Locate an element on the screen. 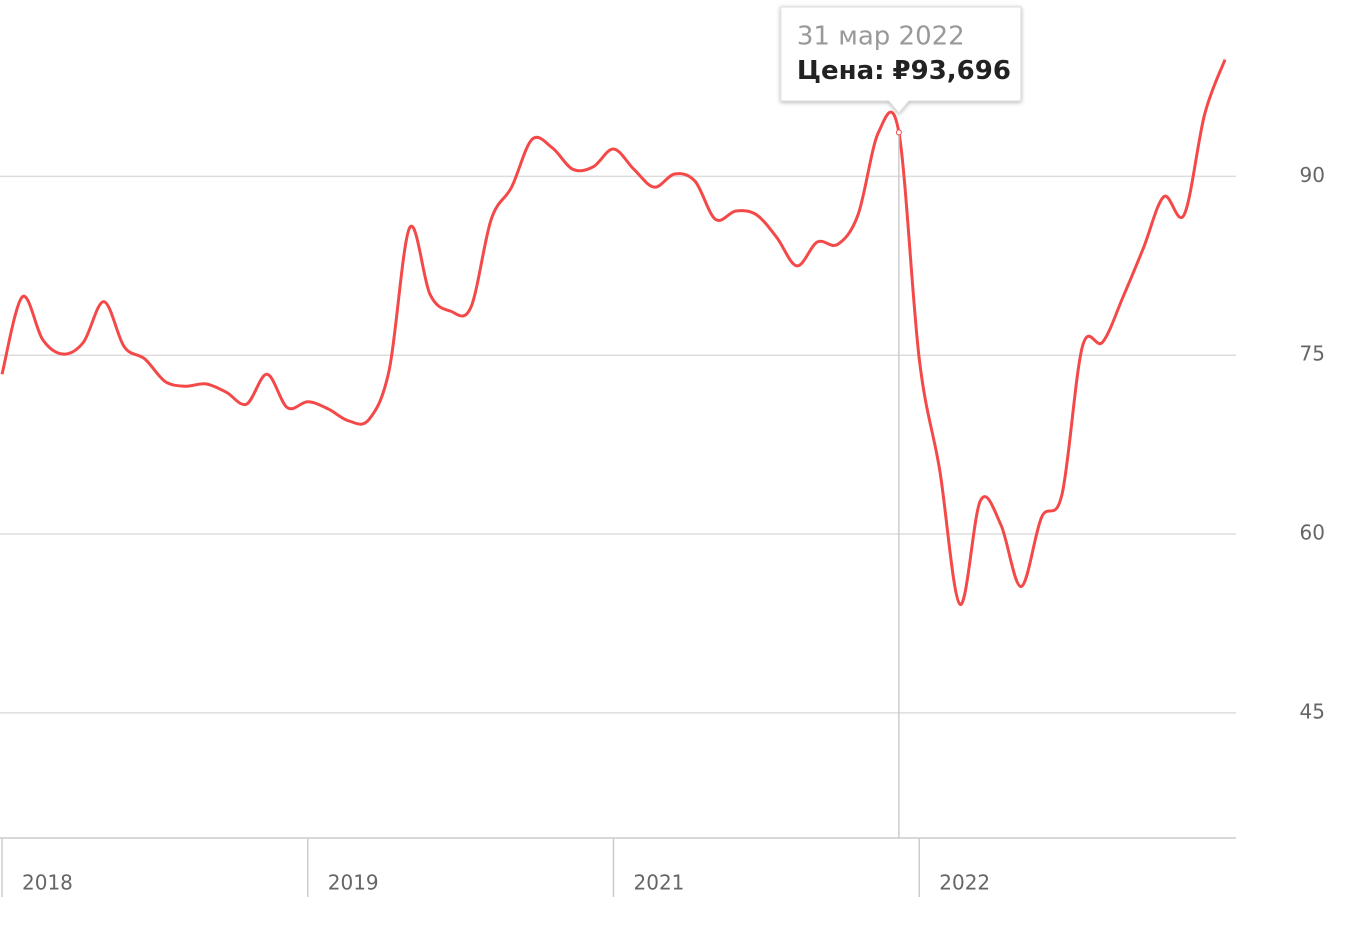 The height and width of the screenshot is (934, 1365). tooltip-price: ₽93,696 is located at coordinates (952, 71).